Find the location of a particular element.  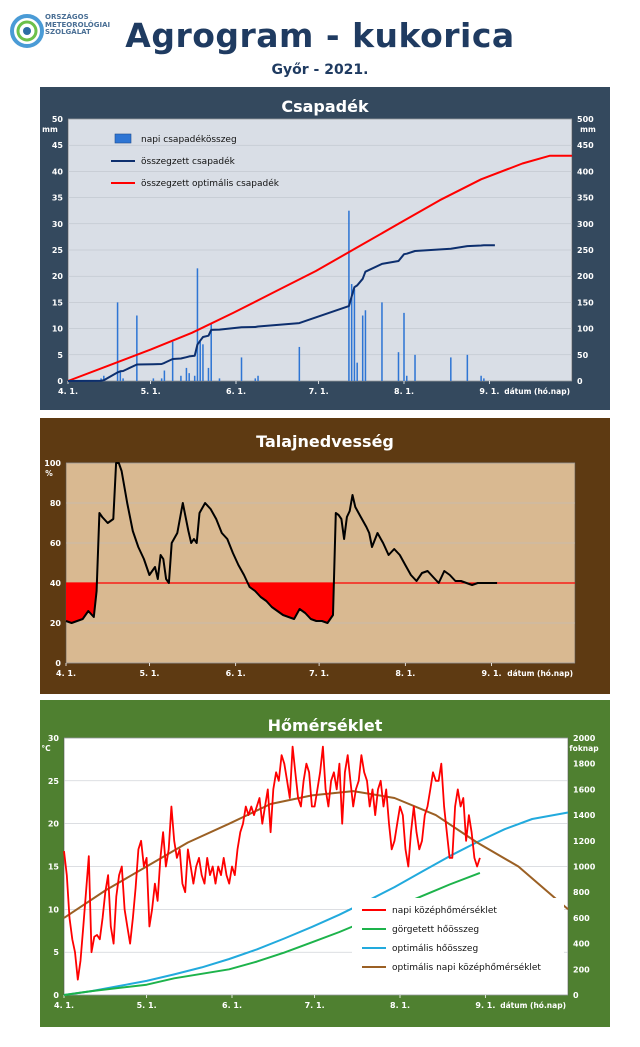

y2-tick-label: 100 is located at coordinates (585, 329).